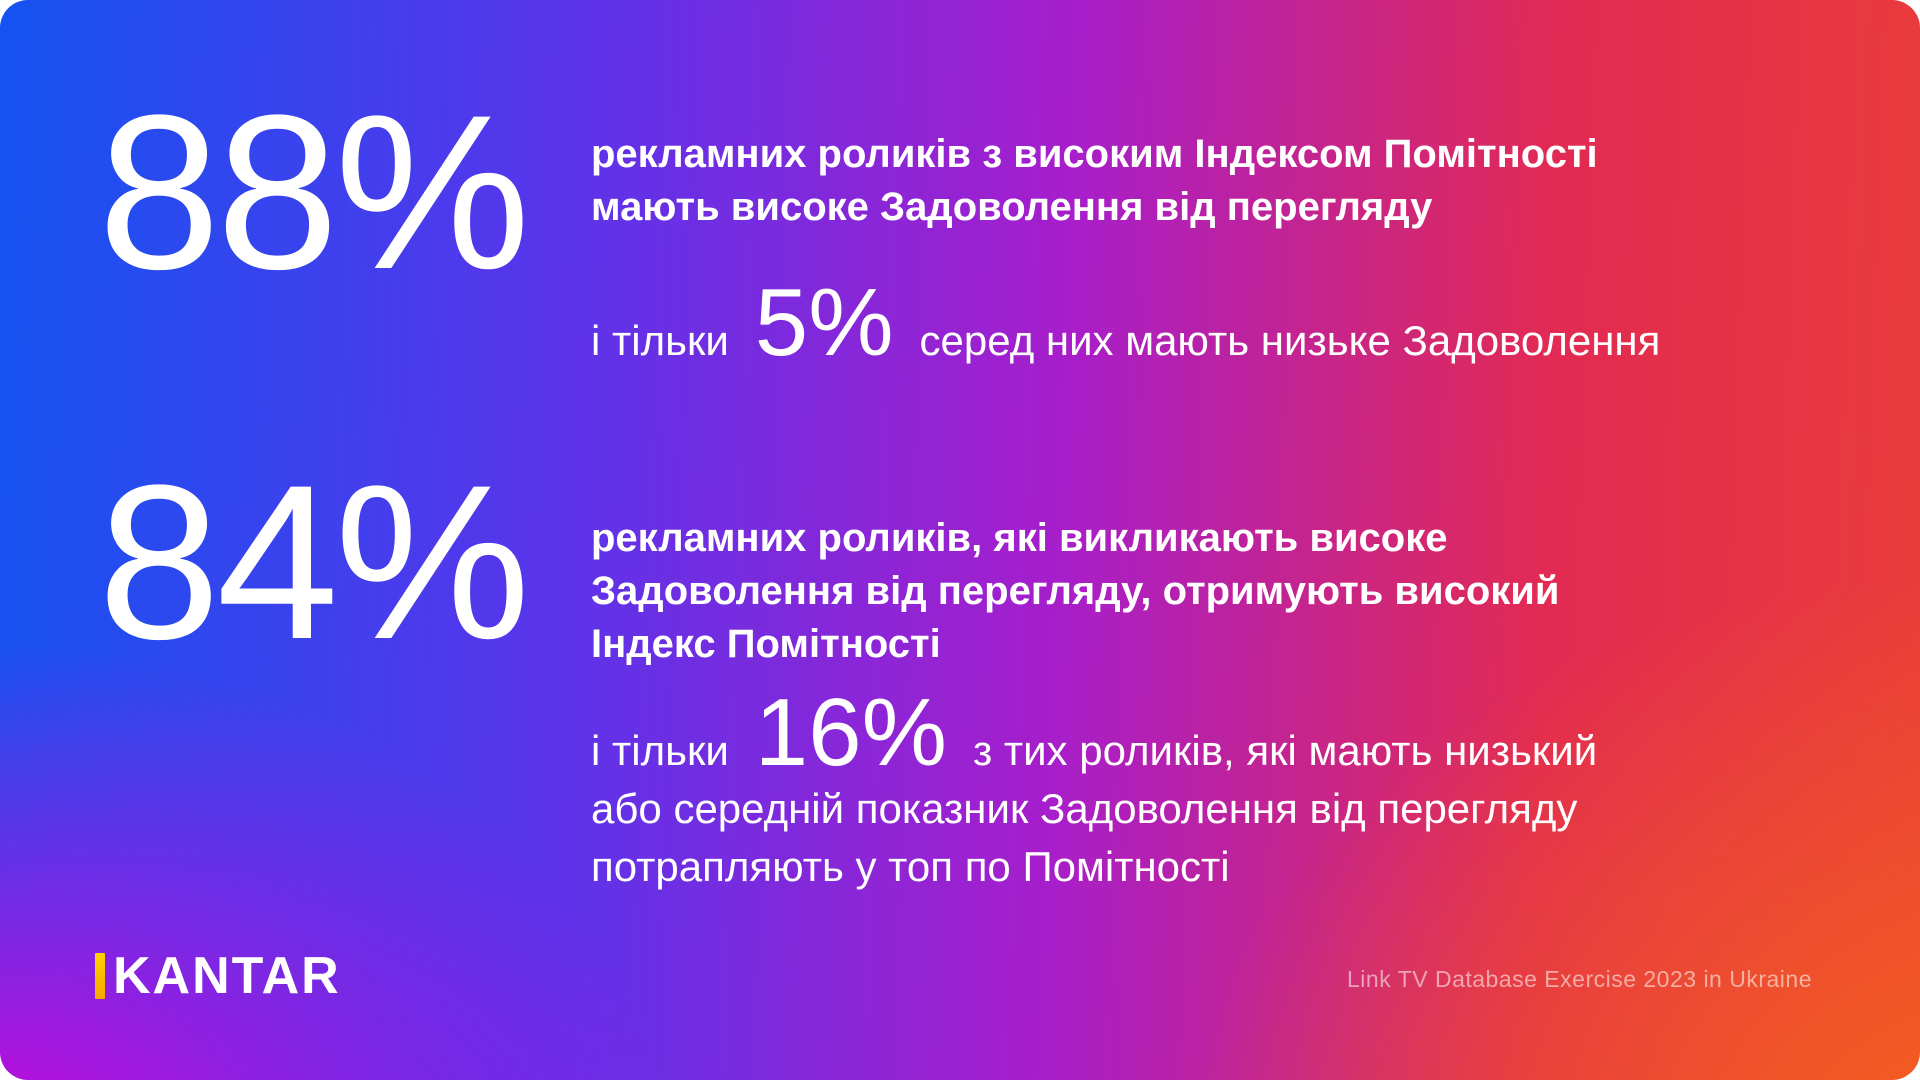 The width and height of the screenshot is (1920, 1080). What do you see at coordinates (314, 192) in the screenshot?
I see `stat-1-value: 88%` at bounding box center [314, 192].